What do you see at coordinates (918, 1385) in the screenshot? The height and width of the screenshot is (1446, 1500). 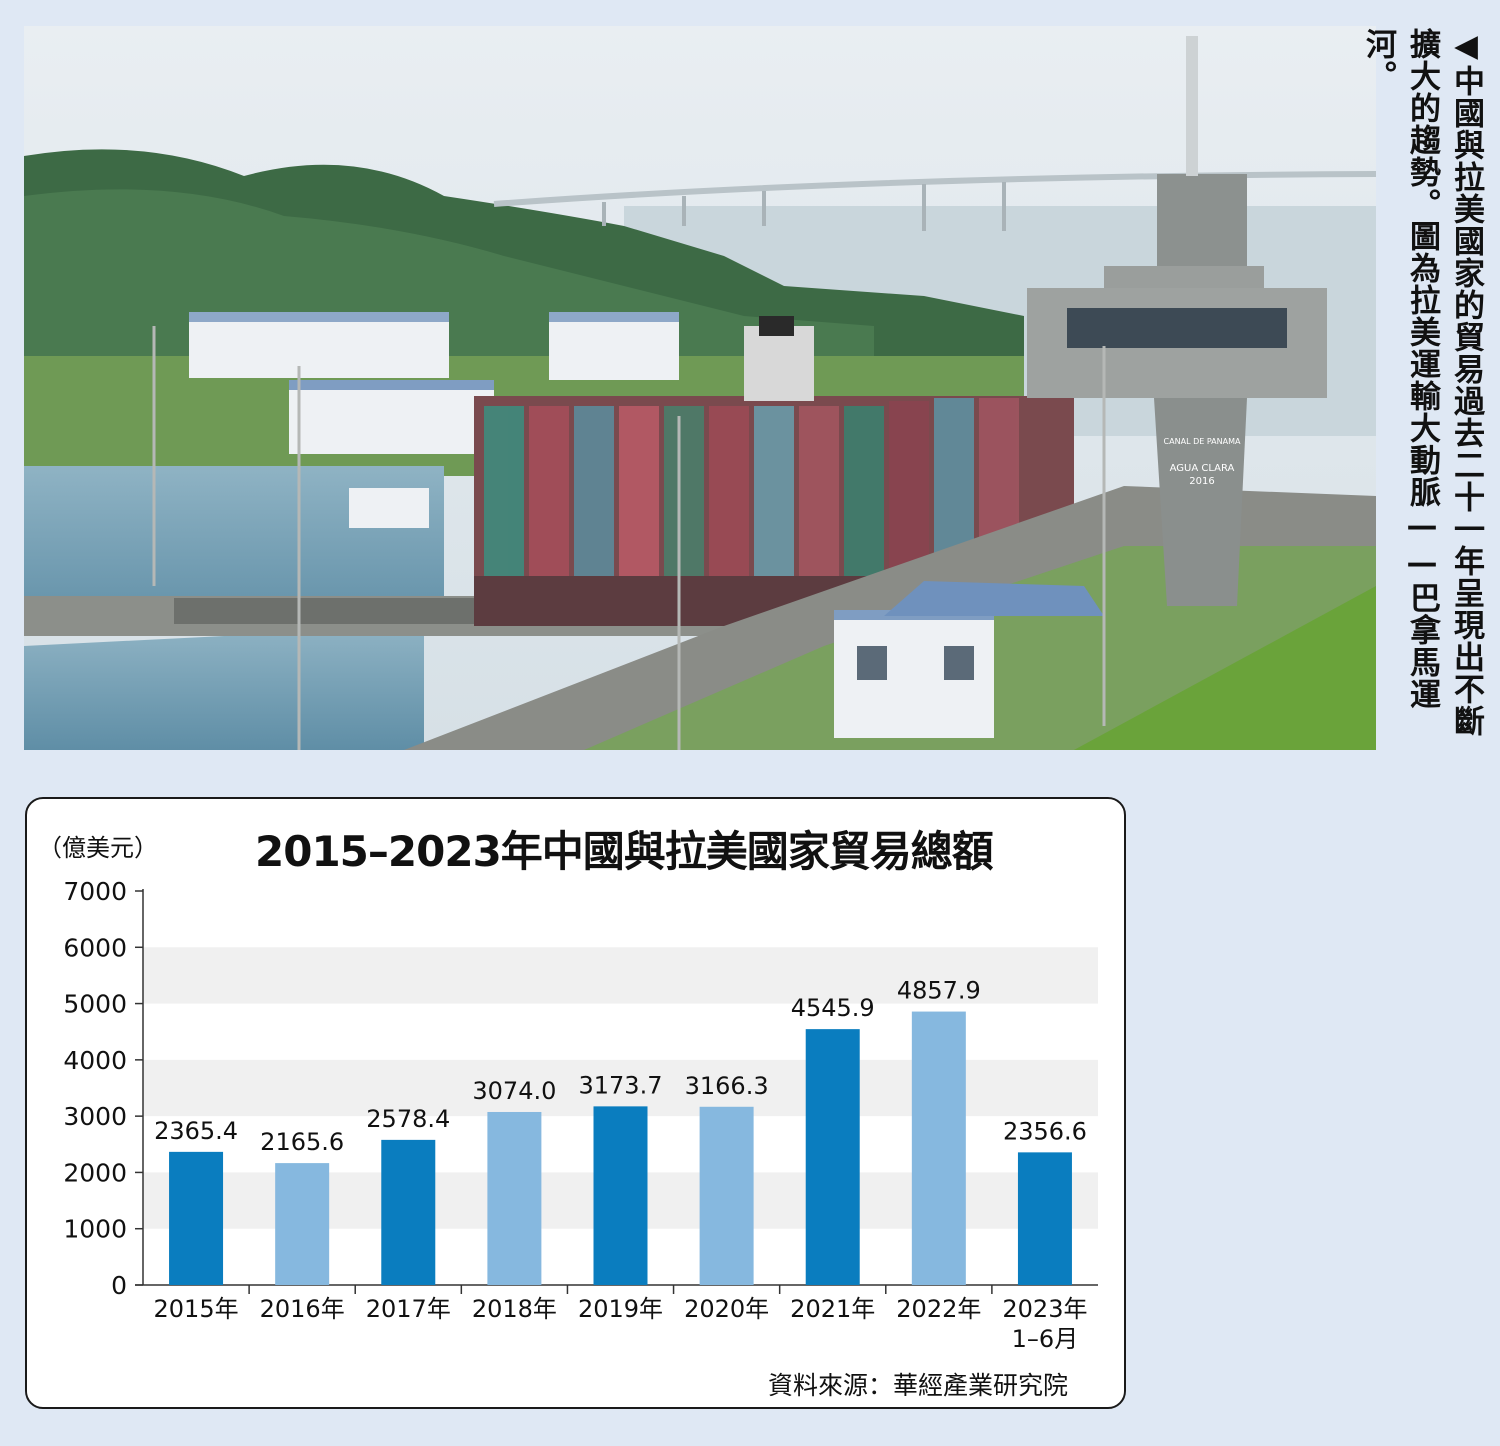 I see `data-source-note: 資料來源：華經產業研究院` at bounding box center [918, 1385].